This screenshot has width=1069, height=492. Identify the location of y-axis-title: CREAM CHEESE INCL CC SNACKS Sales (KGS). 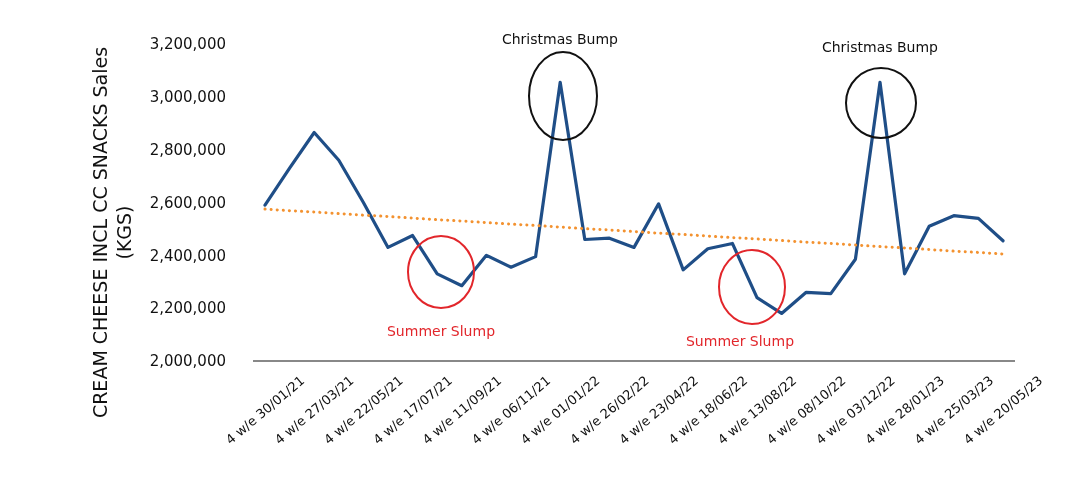
(112, 232).